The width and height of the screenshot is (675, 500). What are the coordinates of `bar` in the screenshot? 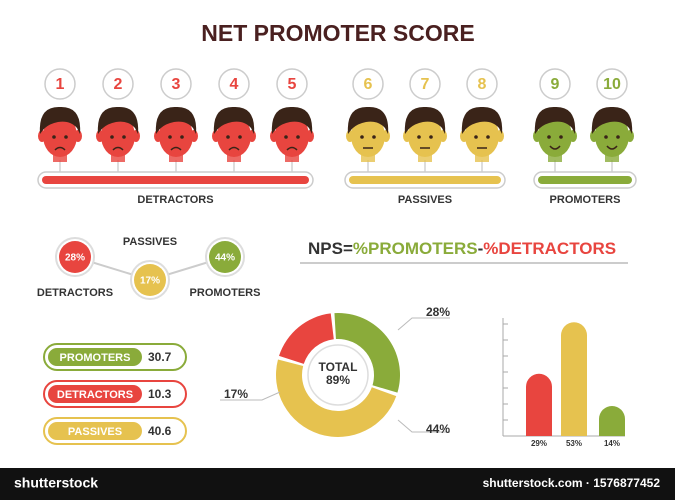 It's located at (574, 379).